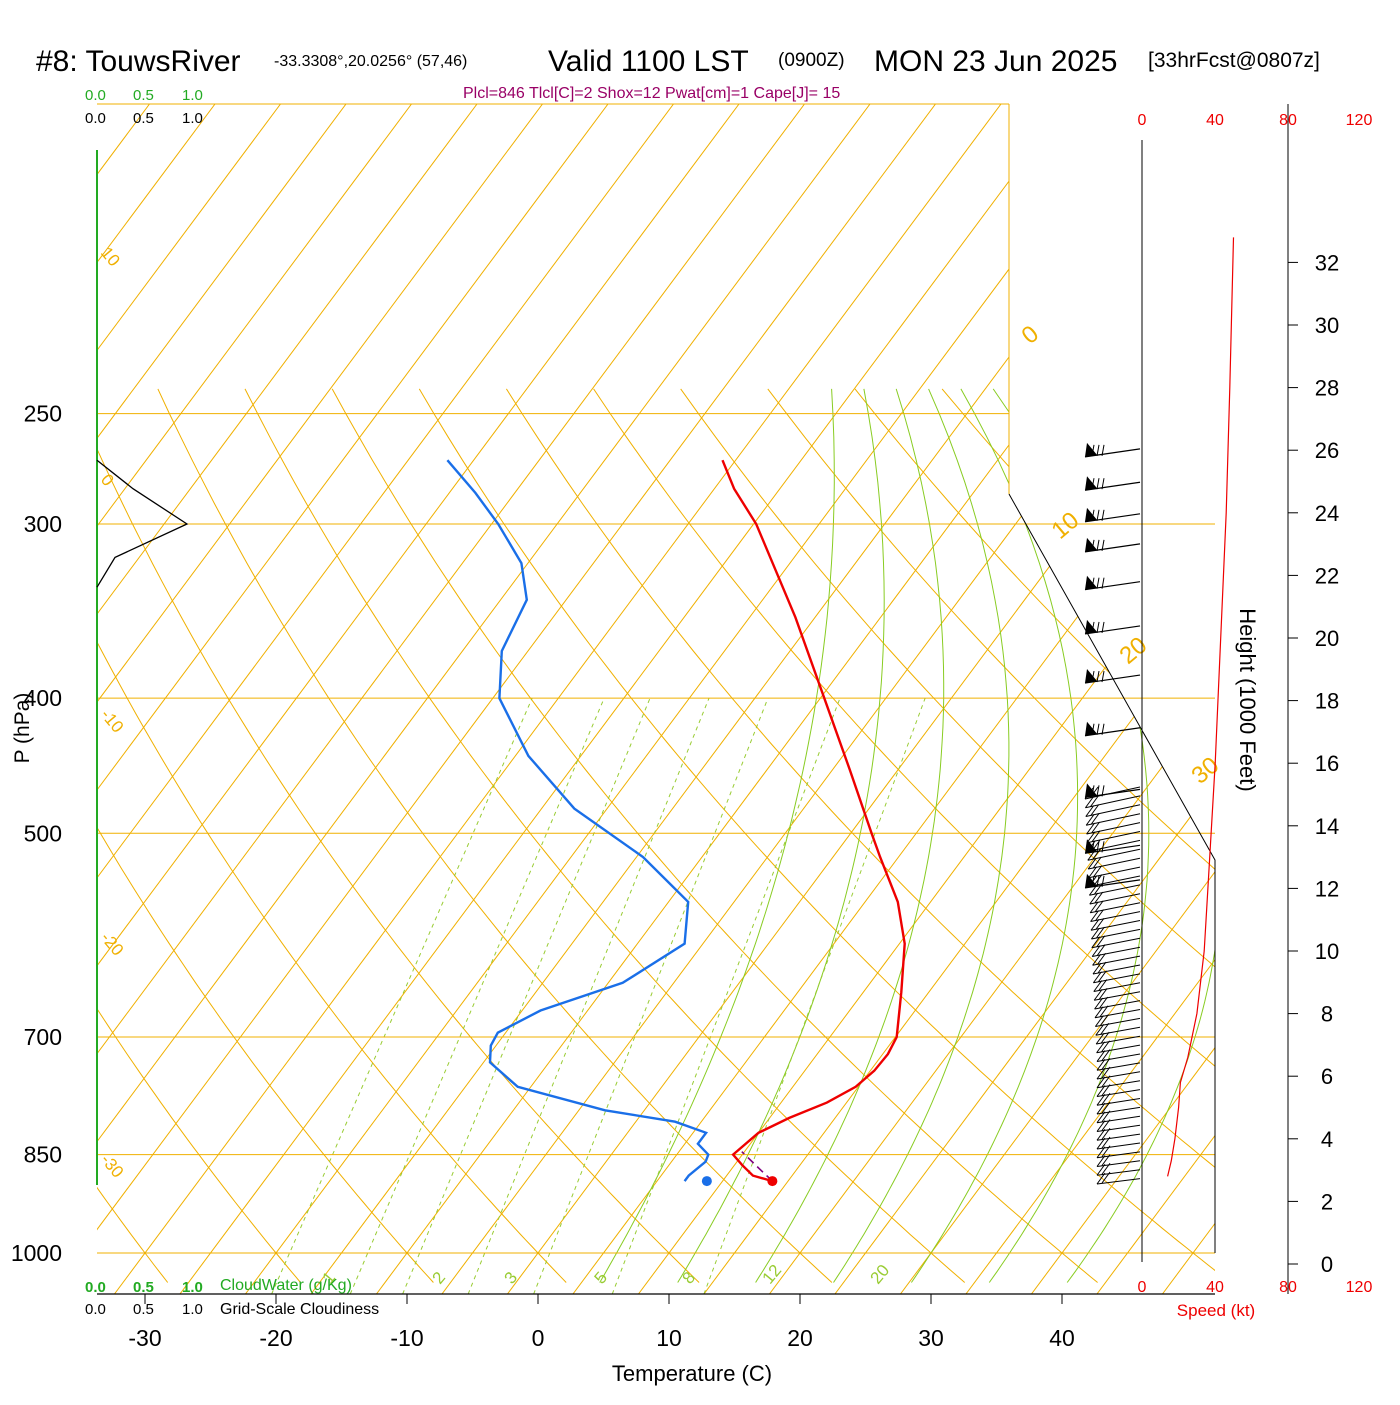 The height and width of the screenshot is (1405, 1400). I want to click on isotherm-label-upper: 10, so click(1066, 526).